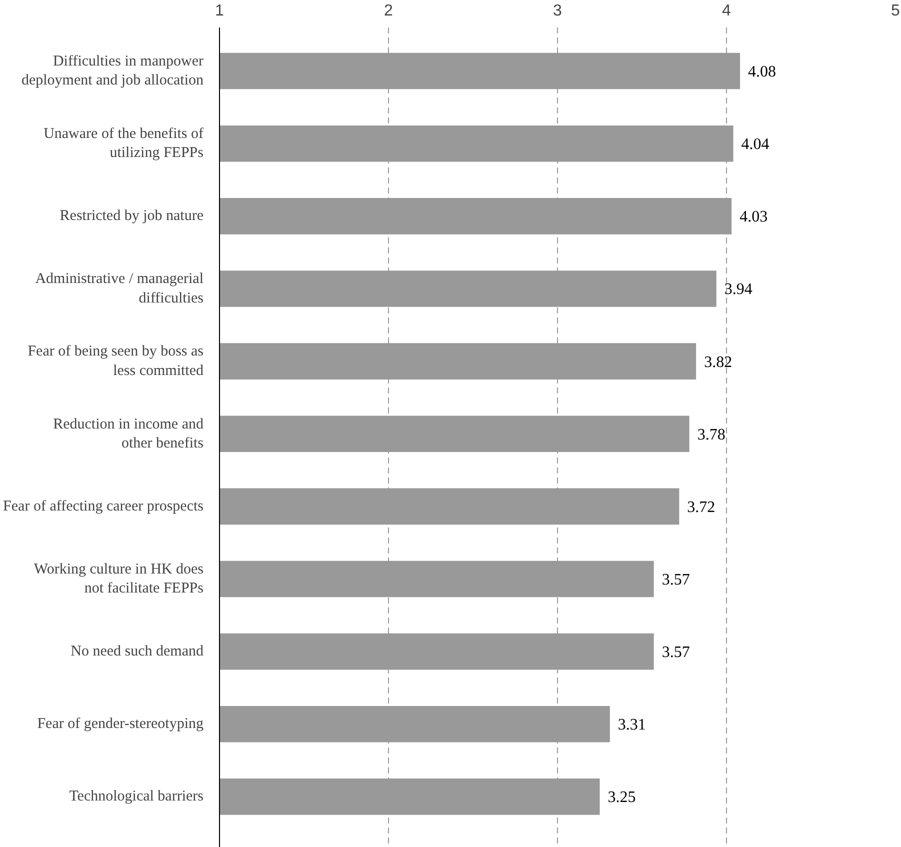 The width and height of the screenshot is (901, 847). Describe the element at coordinates (738, 289) in the screenshot. I see `data-label: 3.94` at that location.